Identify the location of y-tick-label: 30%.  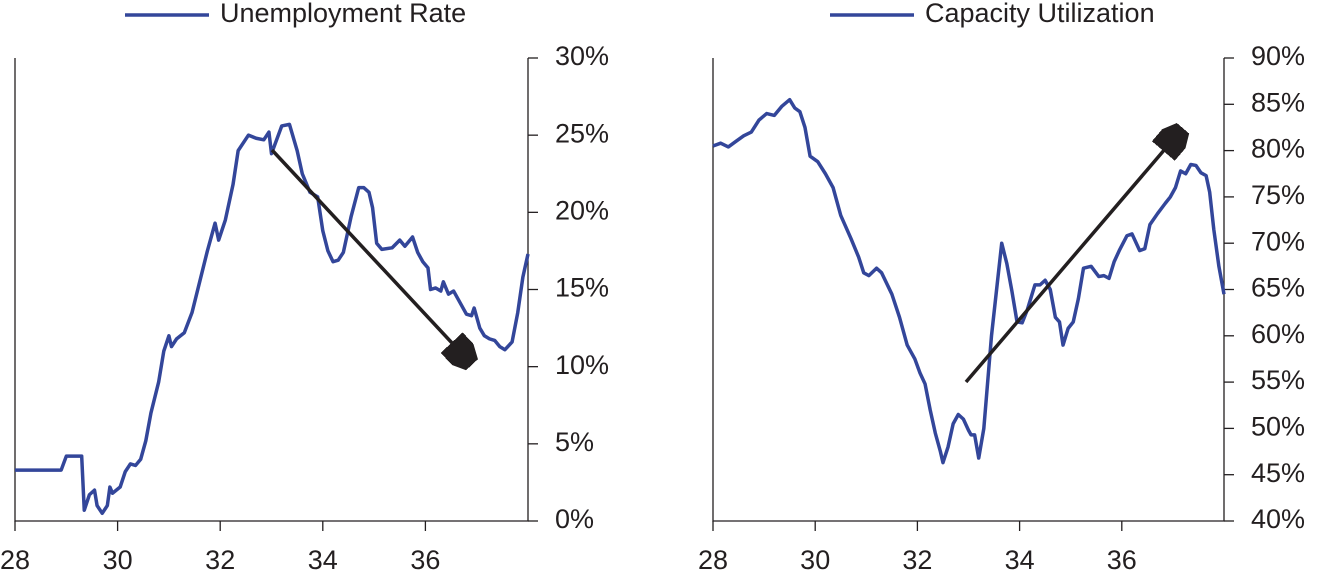
(582, 56).